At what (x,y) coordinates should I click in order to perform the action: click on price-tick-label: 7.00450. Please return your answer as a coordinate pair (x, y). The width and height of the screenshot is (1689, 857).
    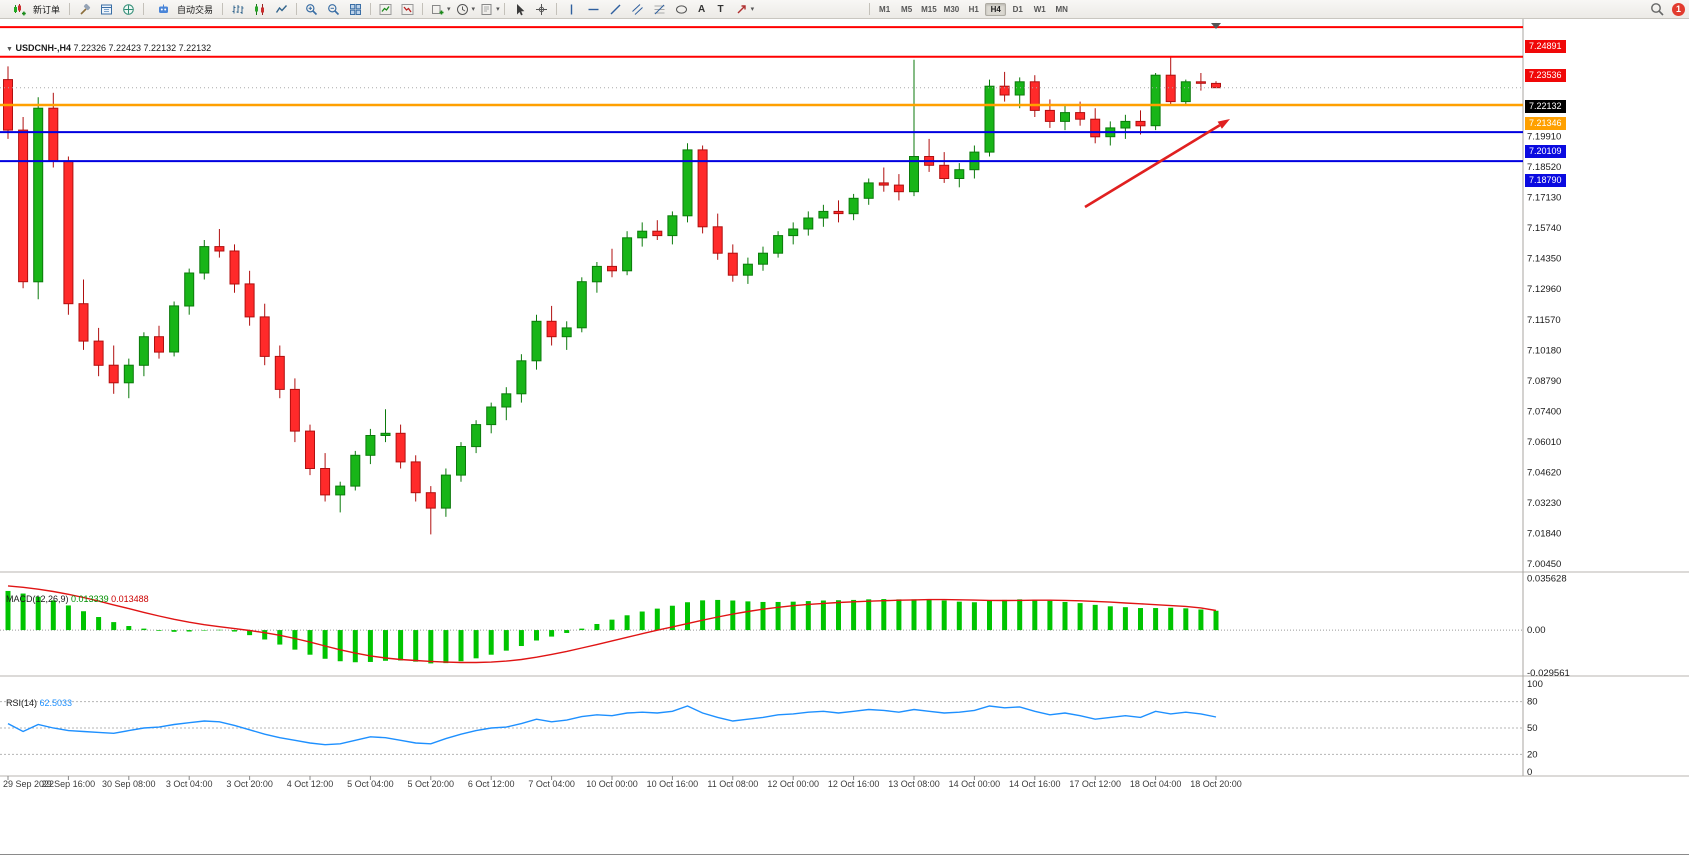
    Looking at the image, I should click on (1544, 564).